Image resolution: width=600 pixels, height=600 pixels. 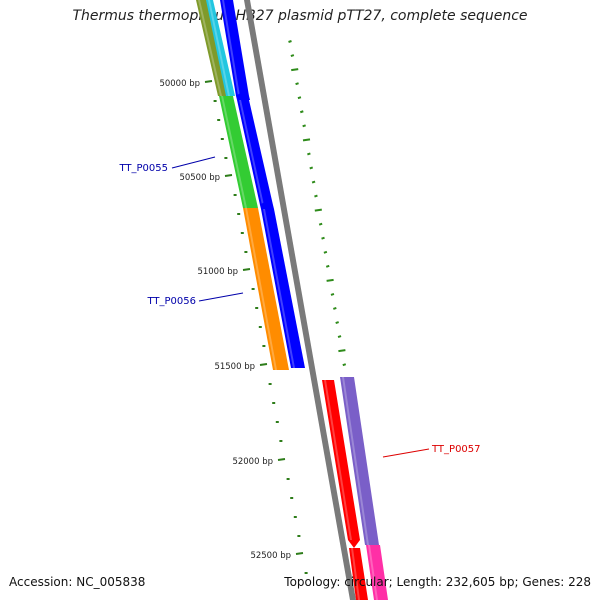 I want to click on feature-cyan, so click(x=220, y=48).